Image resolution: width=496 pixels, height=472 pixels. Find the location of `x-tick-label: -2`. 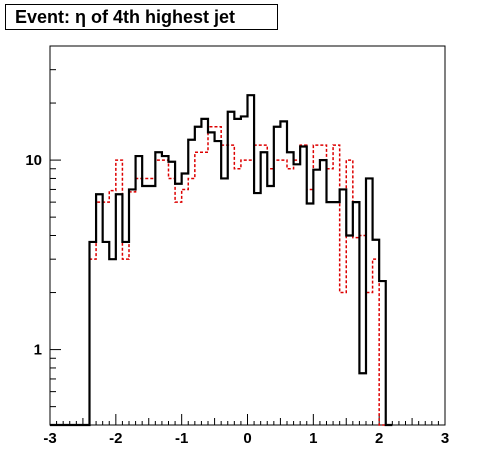

x-tick-label: -2 is located at coordinates (115, 438).